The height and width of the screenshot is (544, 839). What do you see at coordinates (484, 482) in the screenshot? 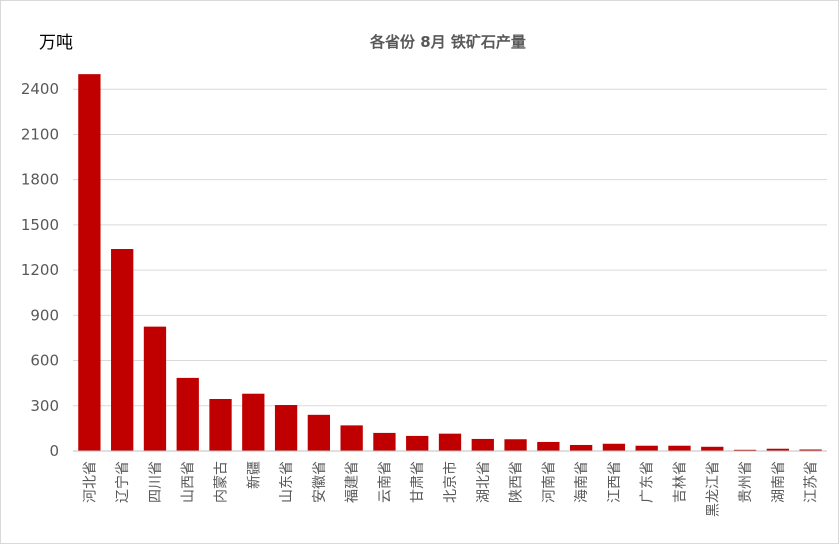
I see `category-label: 湖北省` at bounding box center [484, 482].